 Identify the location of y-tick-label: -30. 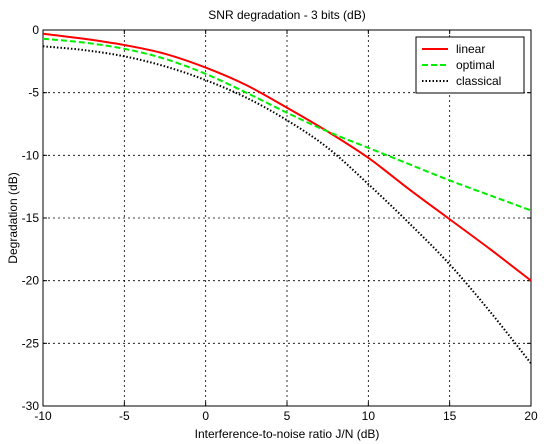
(31, 406).